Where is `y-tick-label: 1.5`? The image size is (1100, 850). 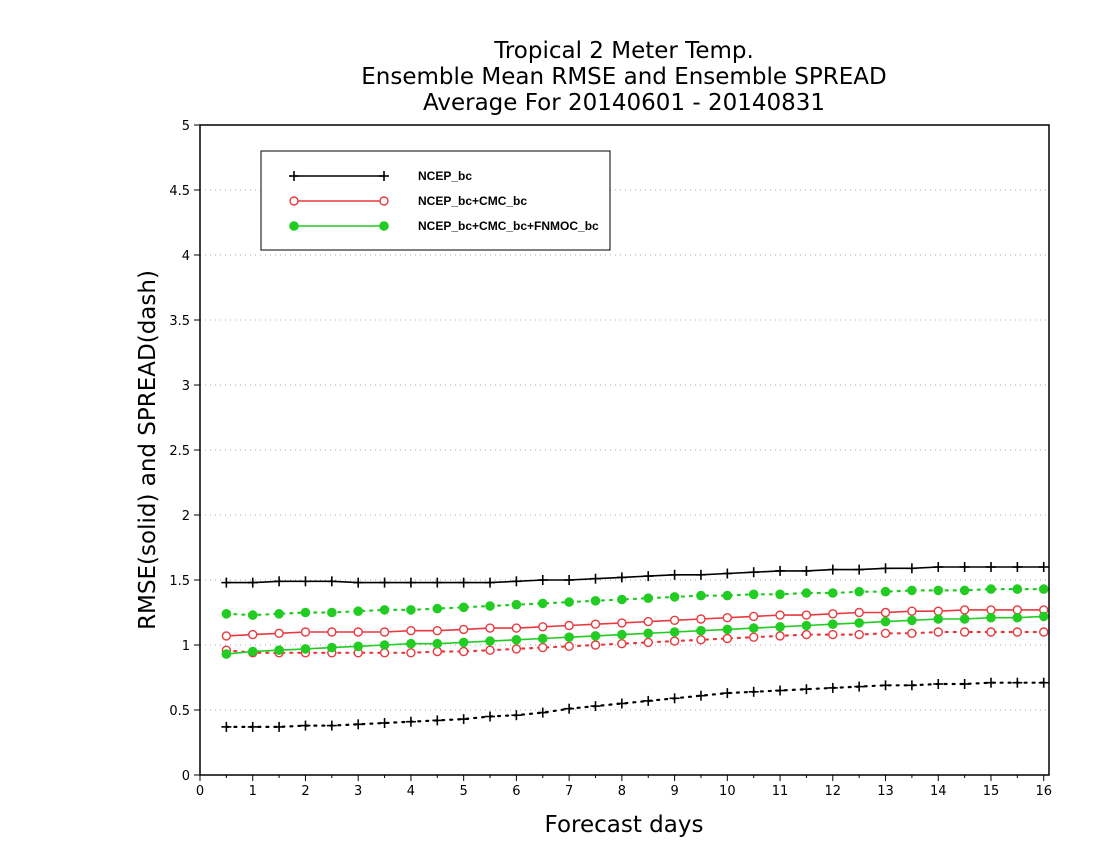
y-tick-label: 1.5 is located at coordinates (179, 581).